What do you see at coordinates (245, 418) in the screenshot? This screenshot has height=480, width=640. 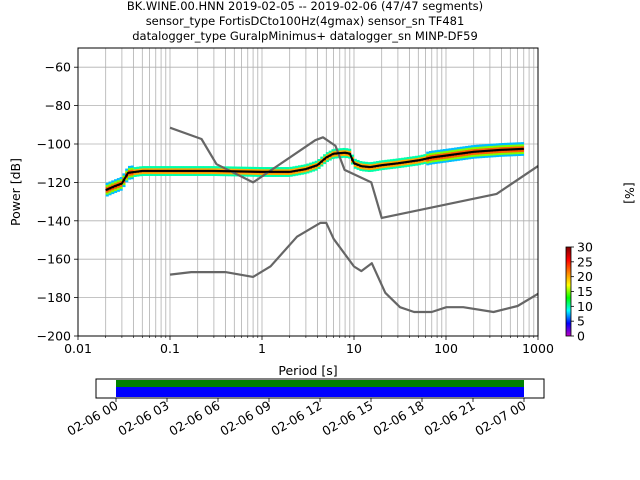 I see `timeline-tick-label: 02-06 09` at bounding box center [245, 418].